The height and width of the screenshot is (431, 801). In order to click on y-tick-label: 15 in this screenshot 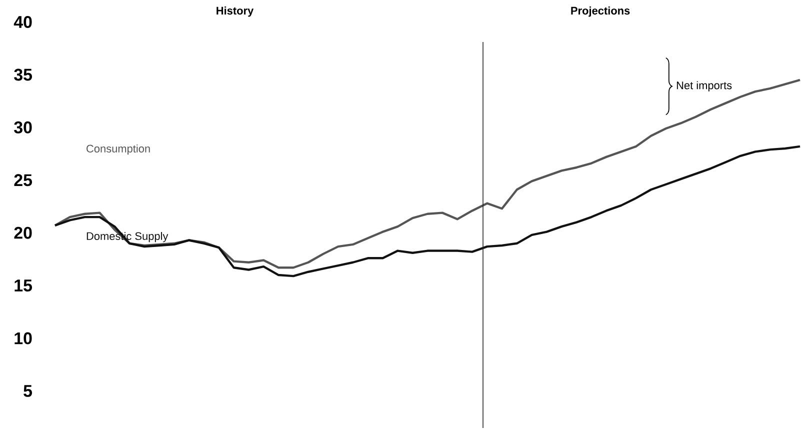, I will do `click(23, 286)`.